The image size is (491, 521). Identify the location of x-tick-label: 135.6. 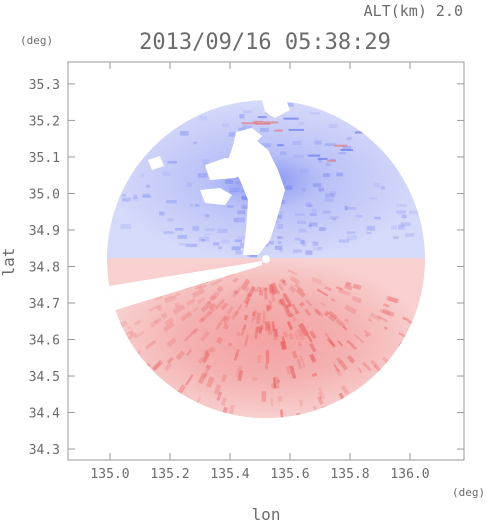
(289, 474).